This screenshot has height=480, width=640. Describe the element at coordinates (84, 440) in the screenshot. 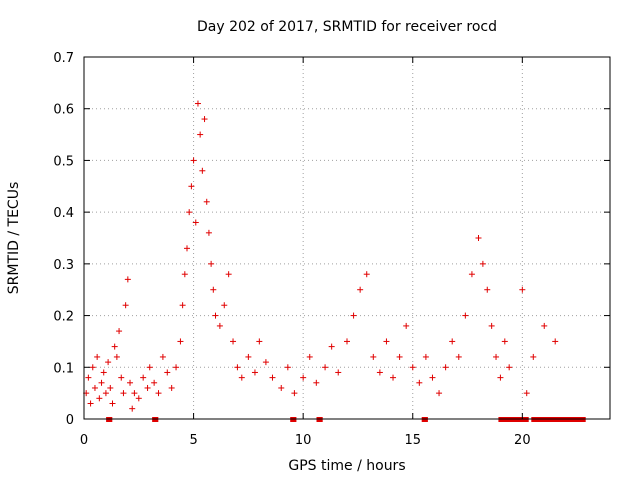

I see `x-tick-label: 0` at that location.